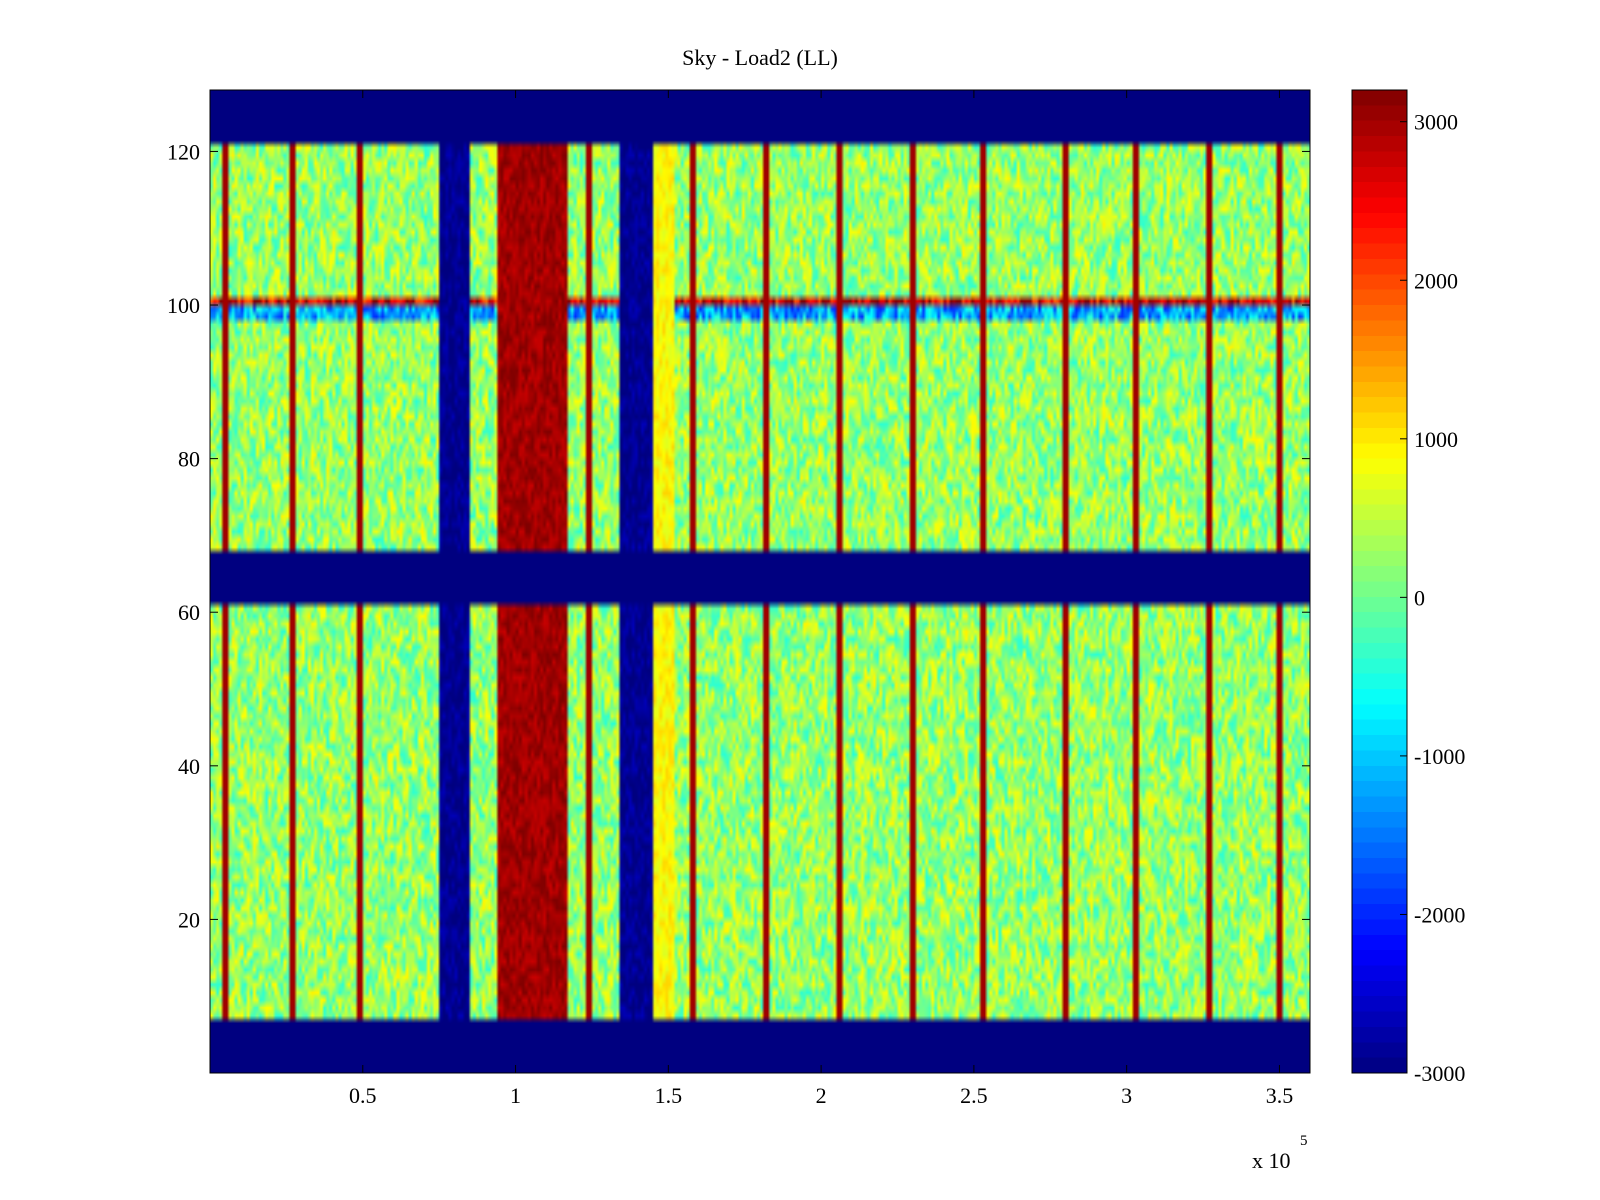 Image resolution: width=1600 pixels, height=1200 pixels. What do you see at coordinates (189, 612) in the screenshot?
I see `y-tick-label: 60` at bounding box center [189, 612].